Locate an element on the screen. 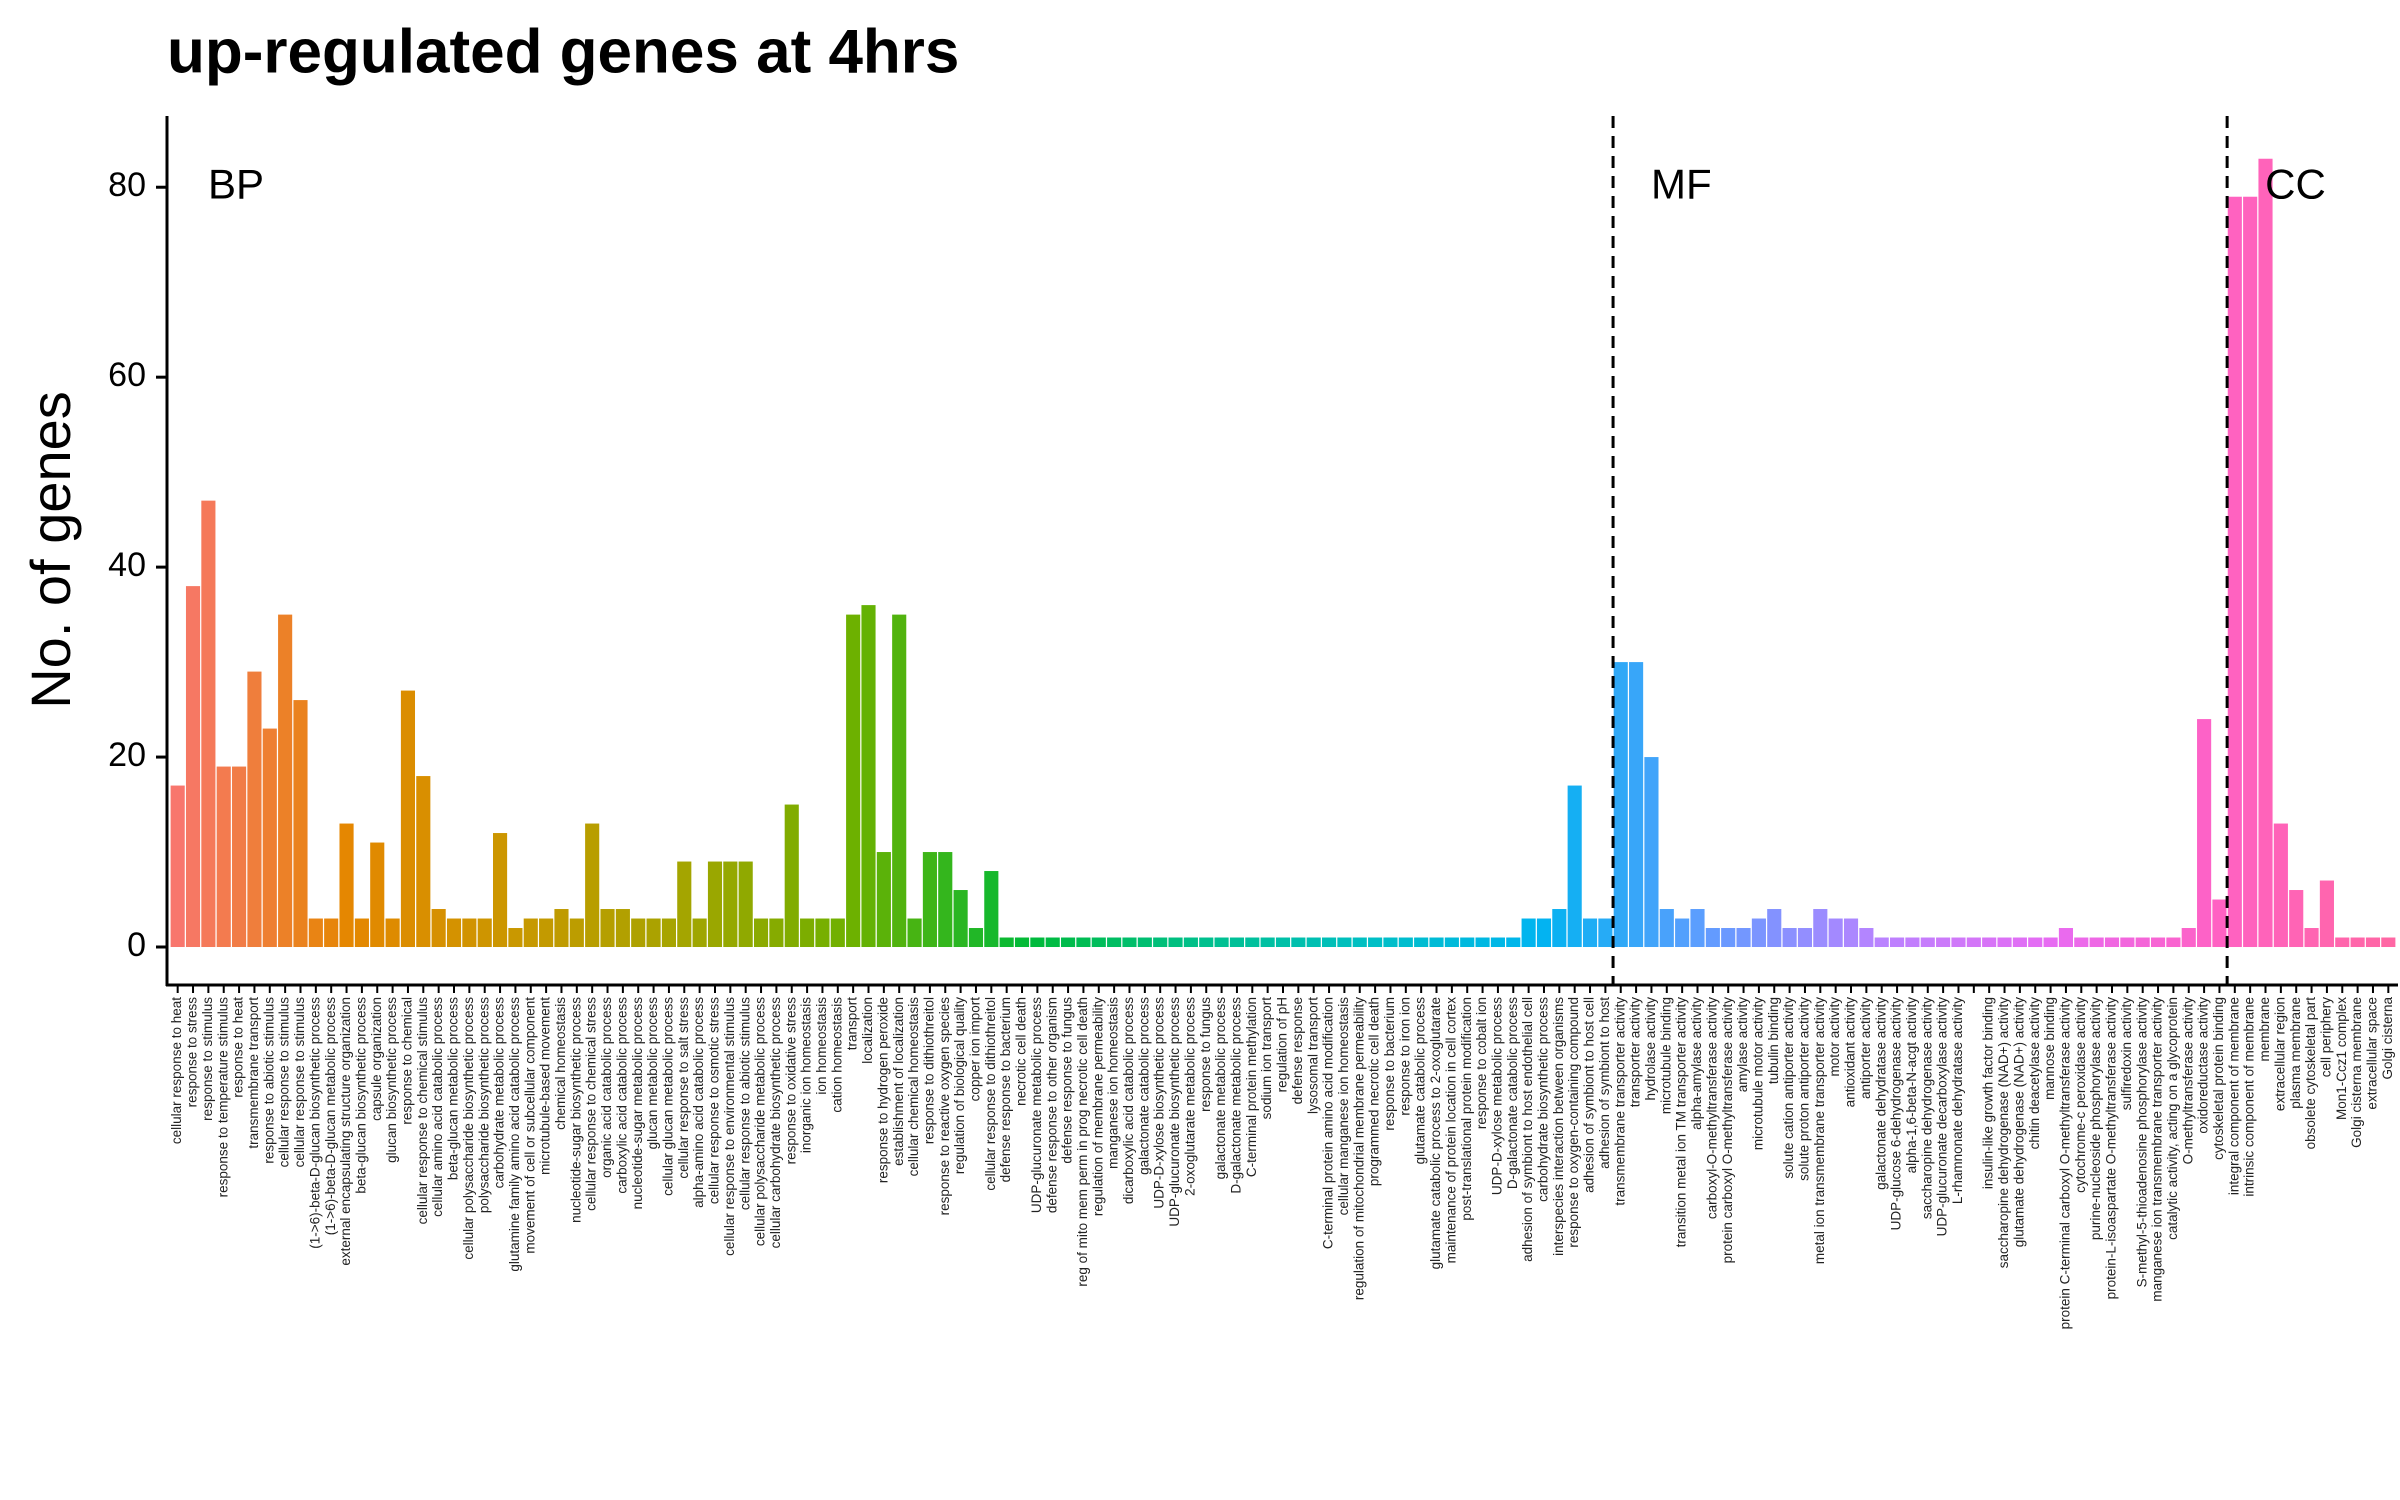 The height and width of the screenshot is (1500, 2400). x-tick-label: regulation of membrane permeability is located at coordinates (1097, 1106).